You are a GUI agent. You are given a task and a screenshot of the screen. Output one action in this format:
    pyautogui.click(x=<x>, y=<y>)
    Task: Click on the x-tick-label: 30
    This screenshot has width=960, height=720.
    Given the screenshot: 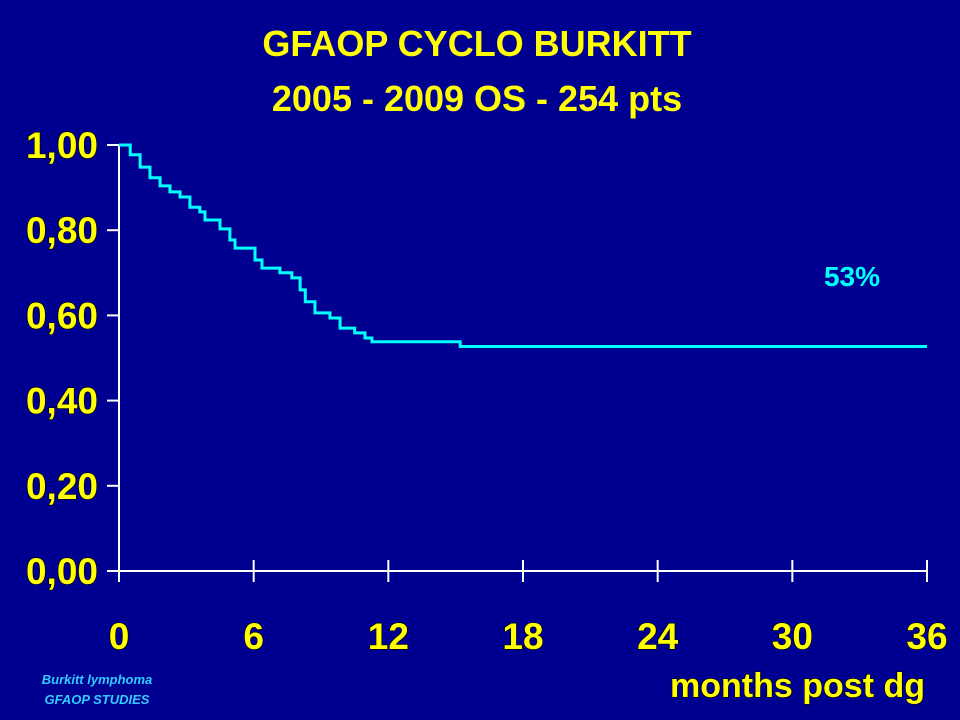 What is the action you would take?
    pyautogui.click(x=792, y=636)
    